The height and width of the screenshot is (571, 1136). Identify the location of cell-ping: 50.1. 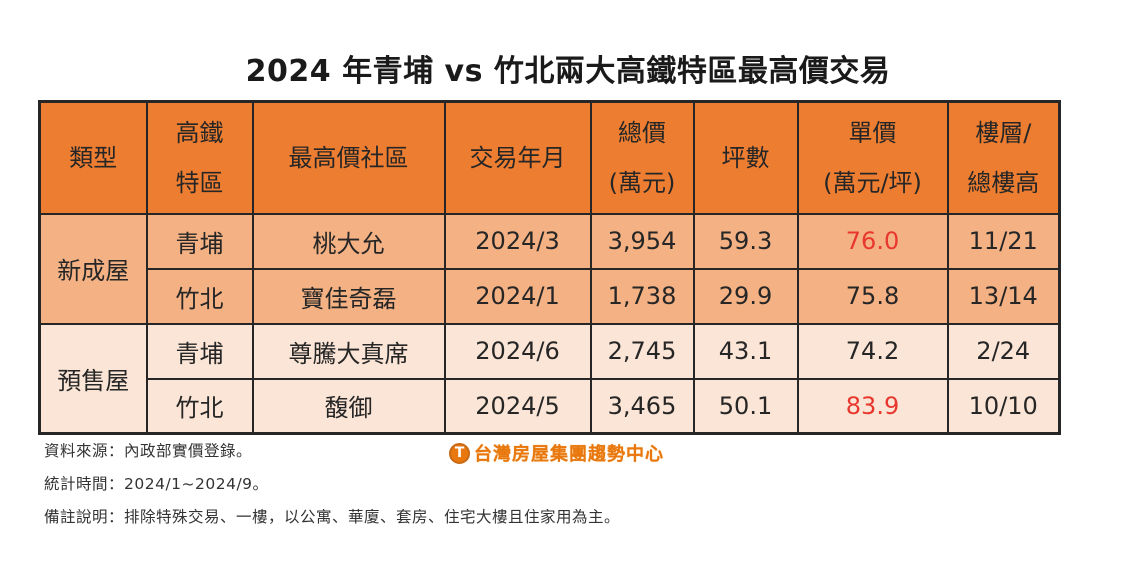
(745, 406).